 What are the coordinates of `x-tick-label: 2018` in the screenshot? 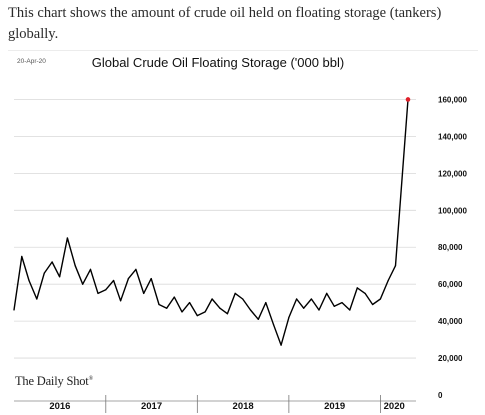 It's located at (243, 406).